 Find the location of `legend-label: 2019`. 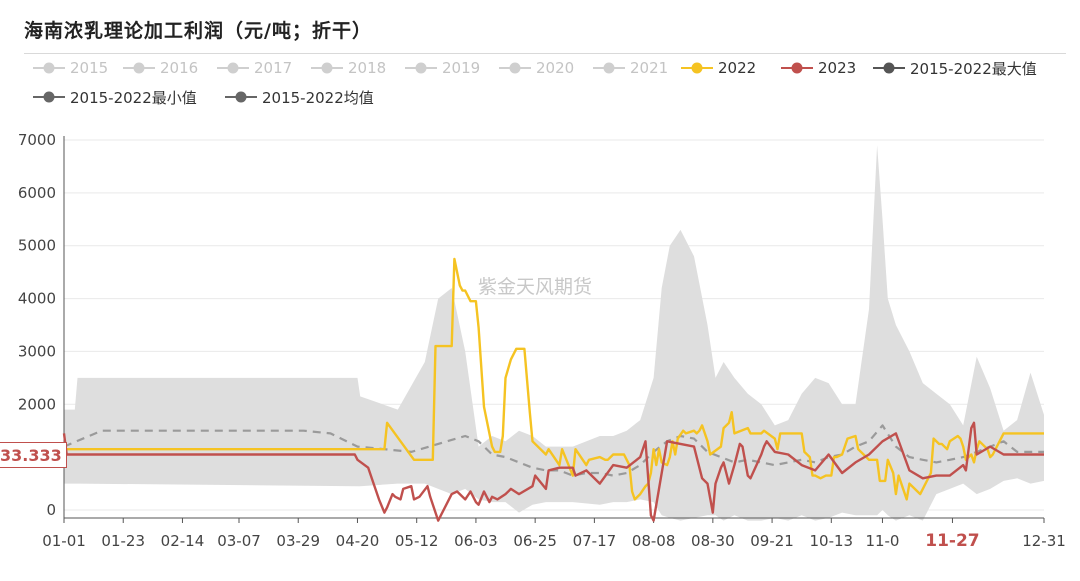

legend-label: 2019 is located at coordinates (461, 68).